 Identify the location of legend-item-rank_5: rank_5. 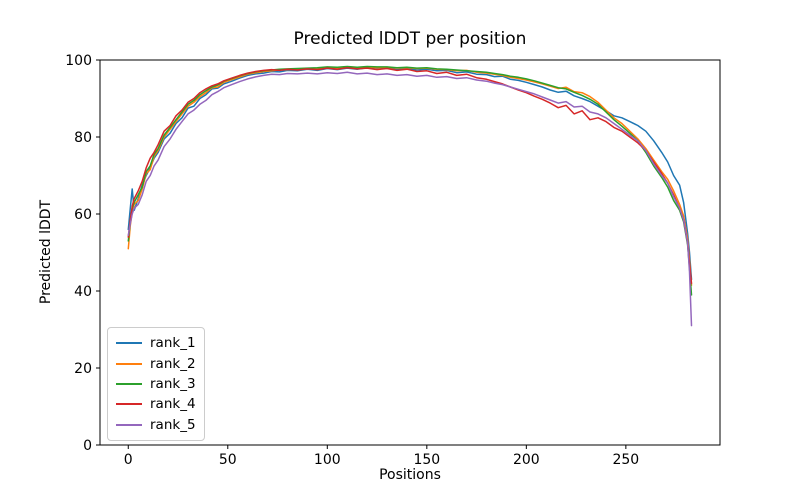
(156, 425).